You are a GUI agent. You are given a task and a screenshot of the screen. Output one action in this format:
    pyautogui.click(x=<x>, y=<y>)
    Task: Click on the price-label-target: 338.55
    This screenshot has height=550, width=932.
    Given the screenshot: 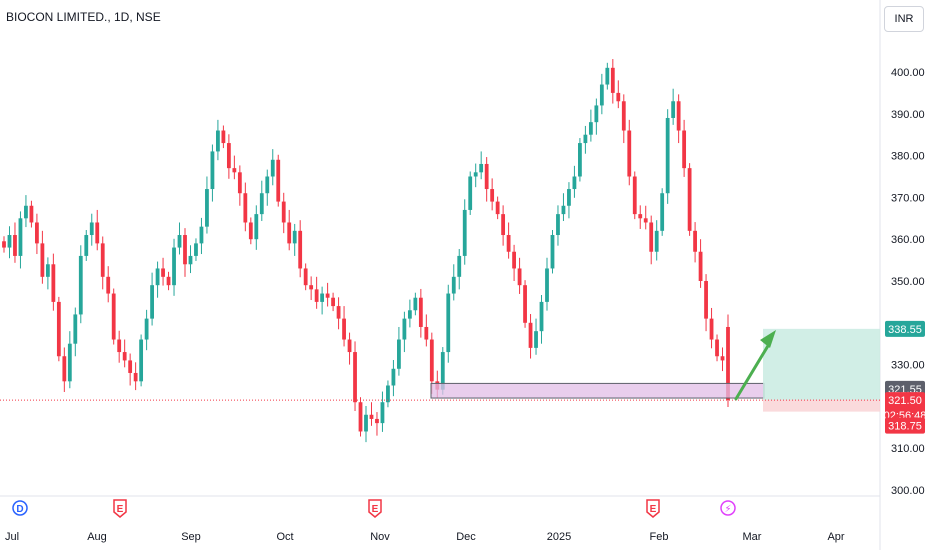 What is the action you would take?
    pyautogui.click(x=905, y=330)
    